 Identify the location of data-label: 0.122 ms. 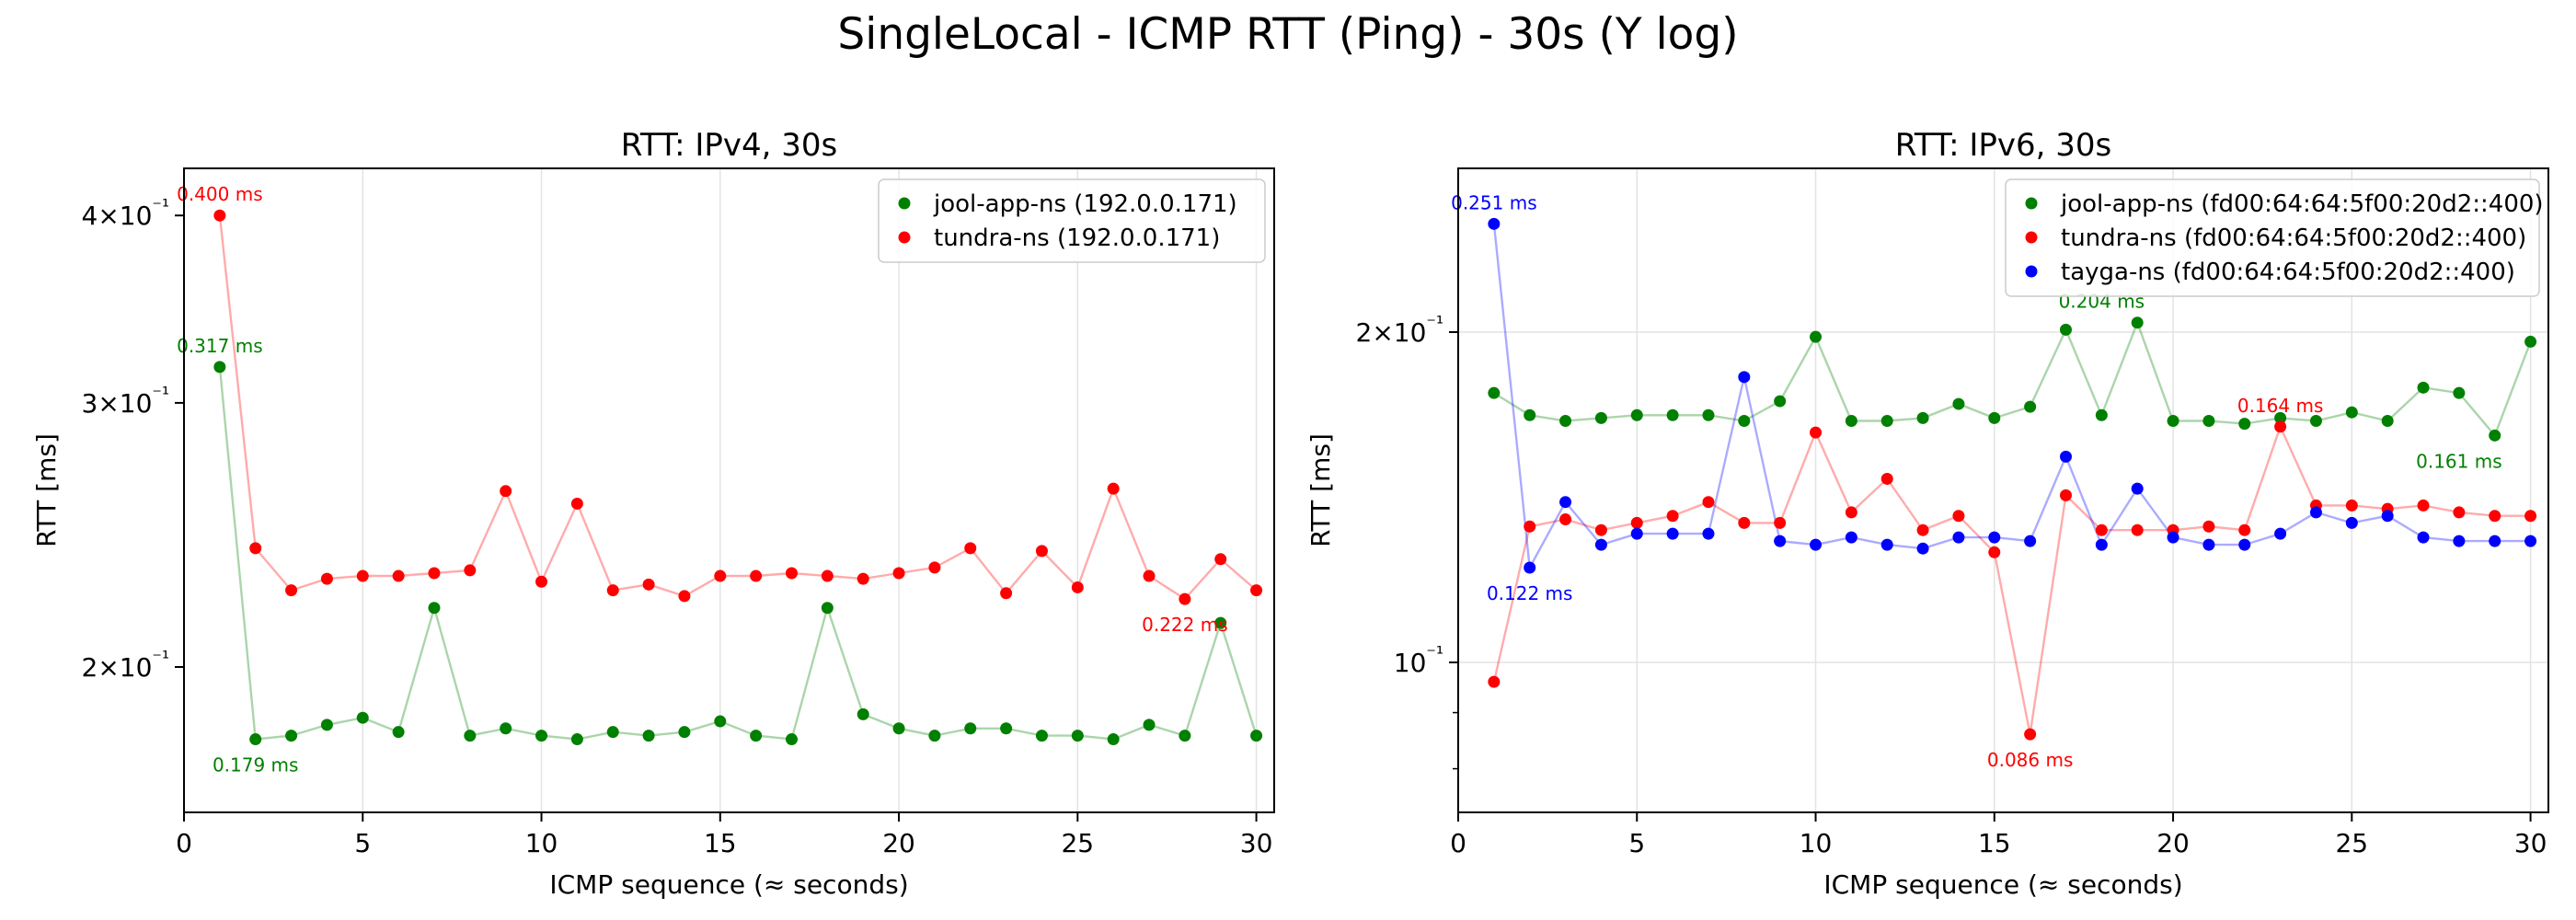
(1530, 593).